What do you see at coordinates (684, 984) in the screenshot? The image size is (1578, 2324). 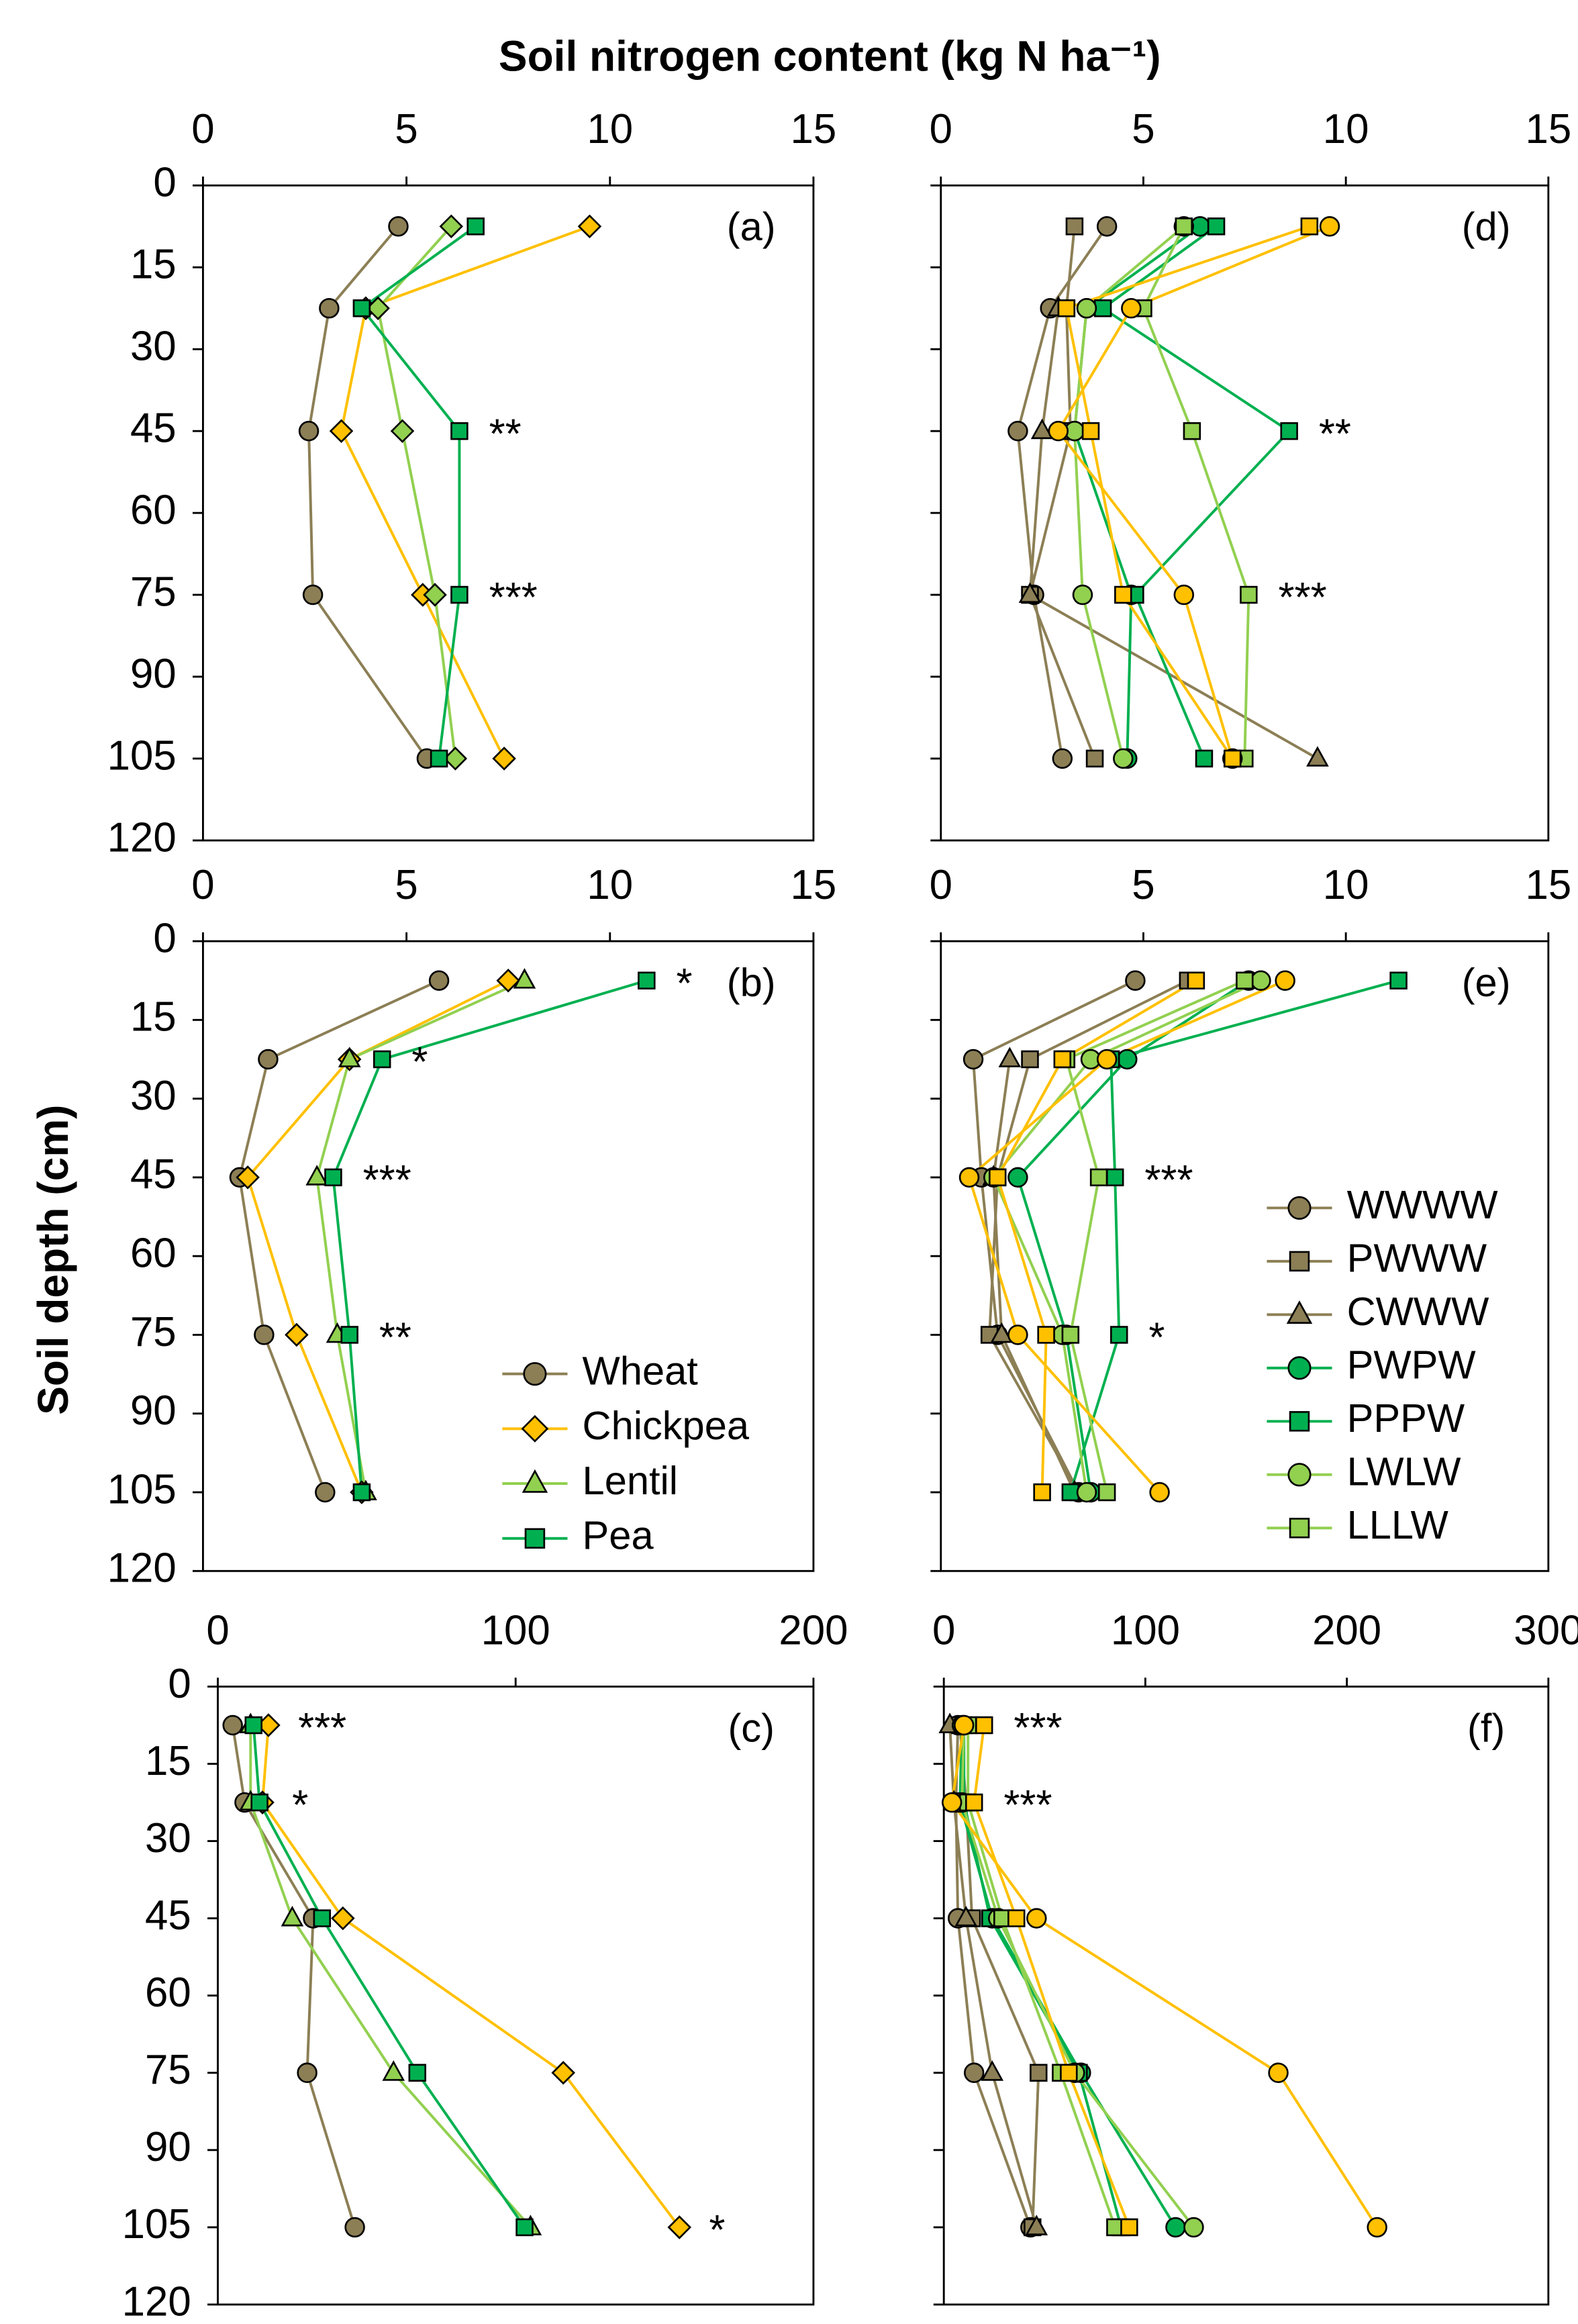 I see `significance-label: *` at bounding box center [684, 984].